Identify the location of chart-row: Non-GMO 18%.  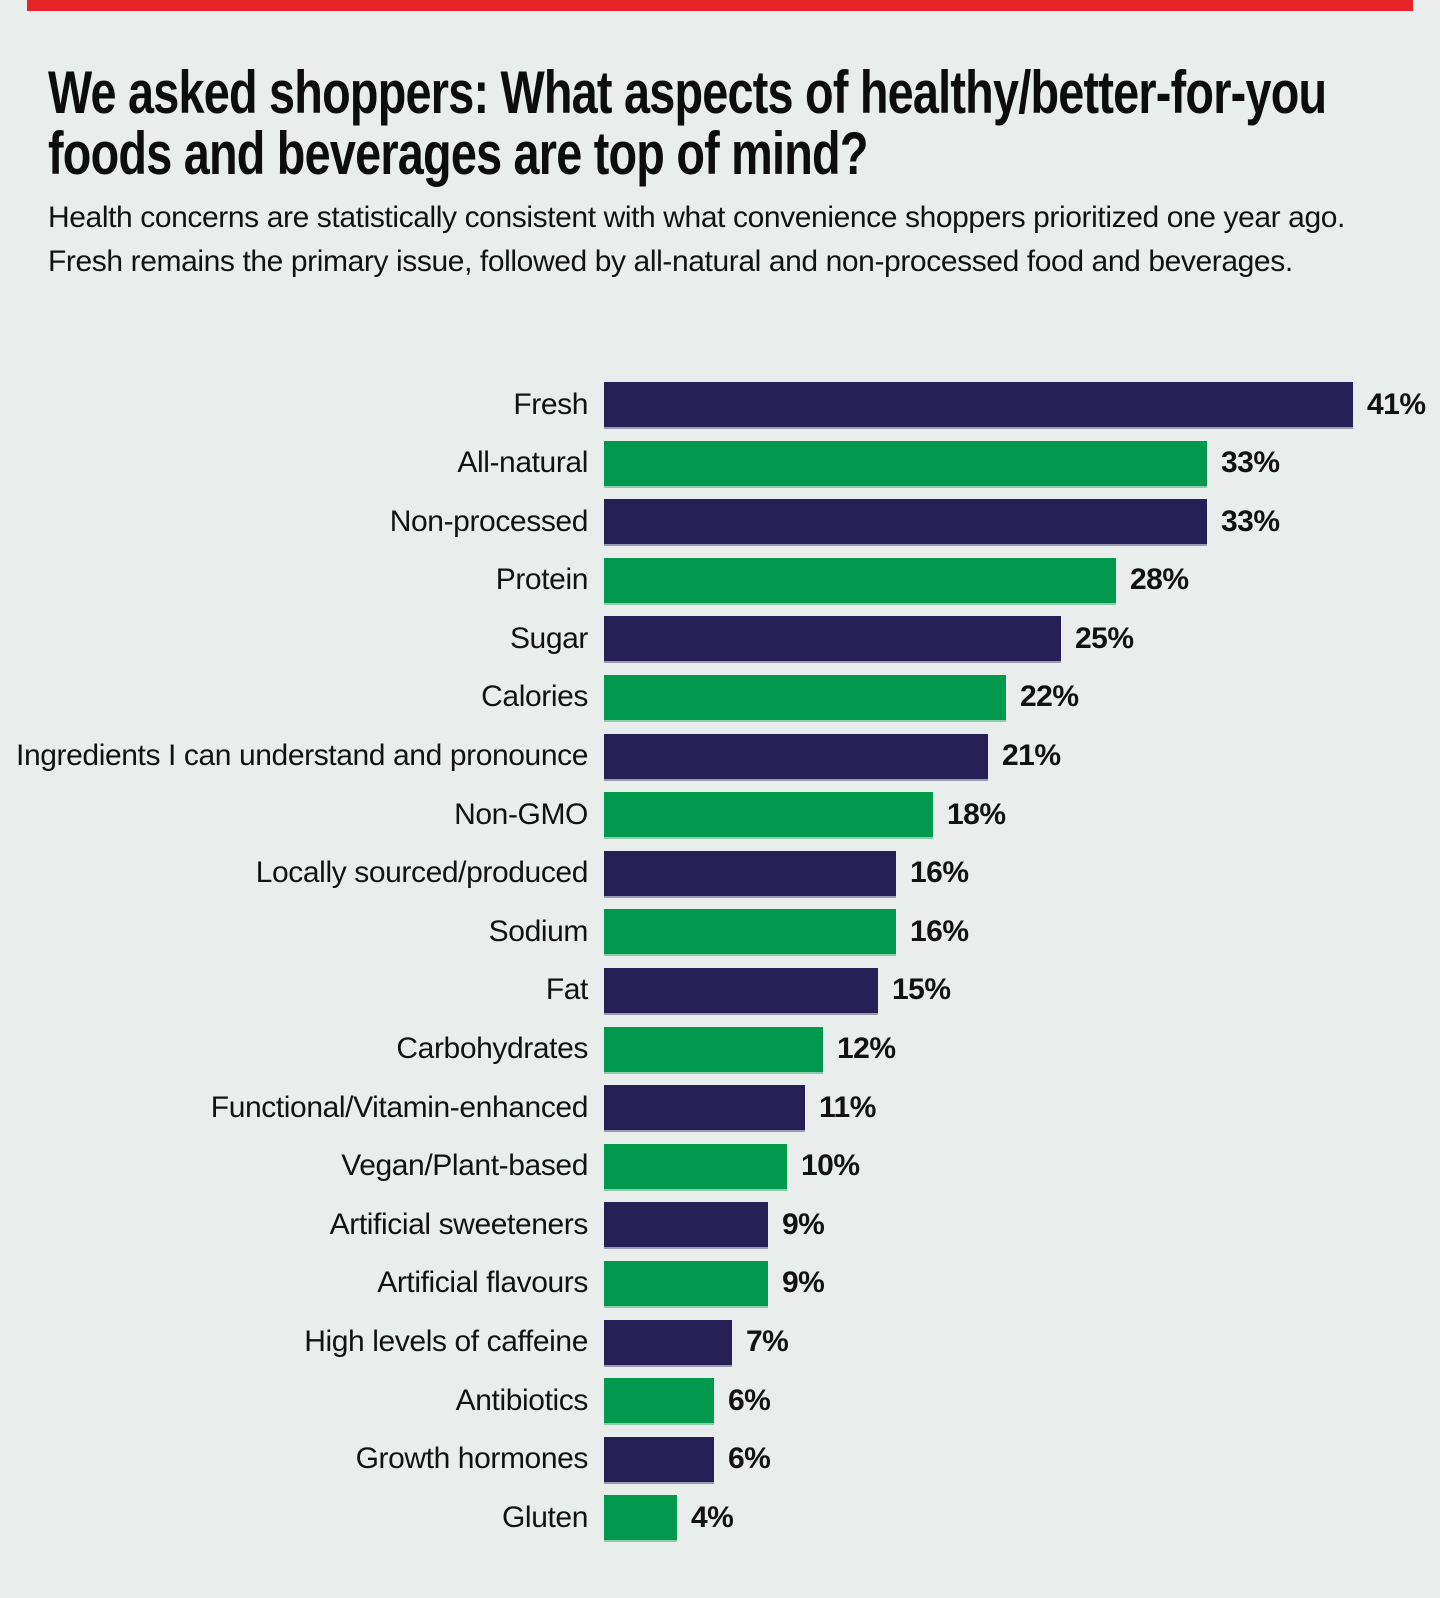
(720, 815).